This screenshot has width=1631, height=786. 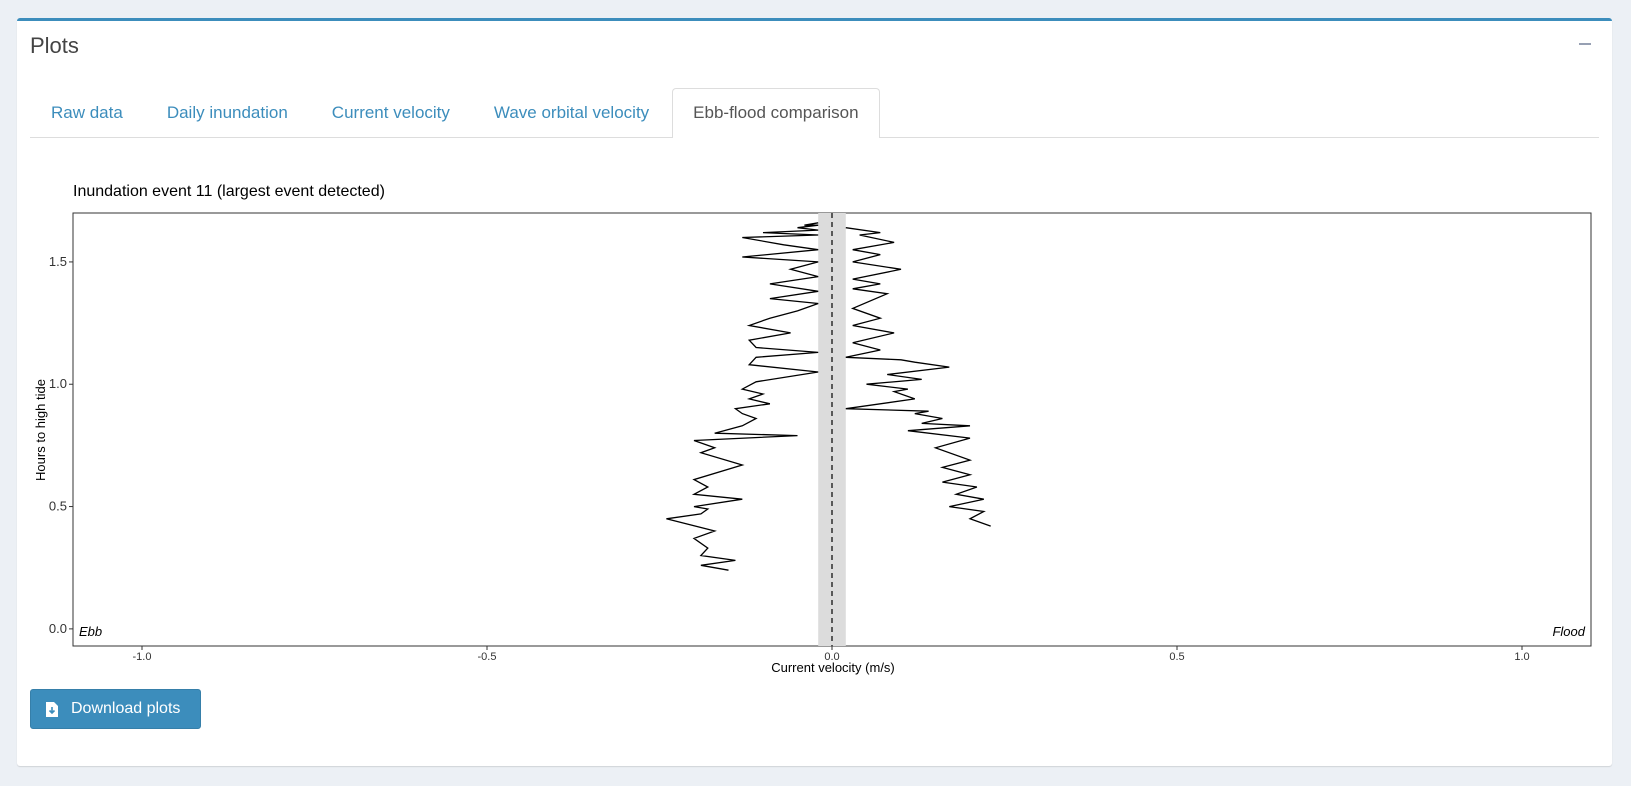 I want to click on tab-daily-inundation: Daily inundation, so click(x=227, y=112).